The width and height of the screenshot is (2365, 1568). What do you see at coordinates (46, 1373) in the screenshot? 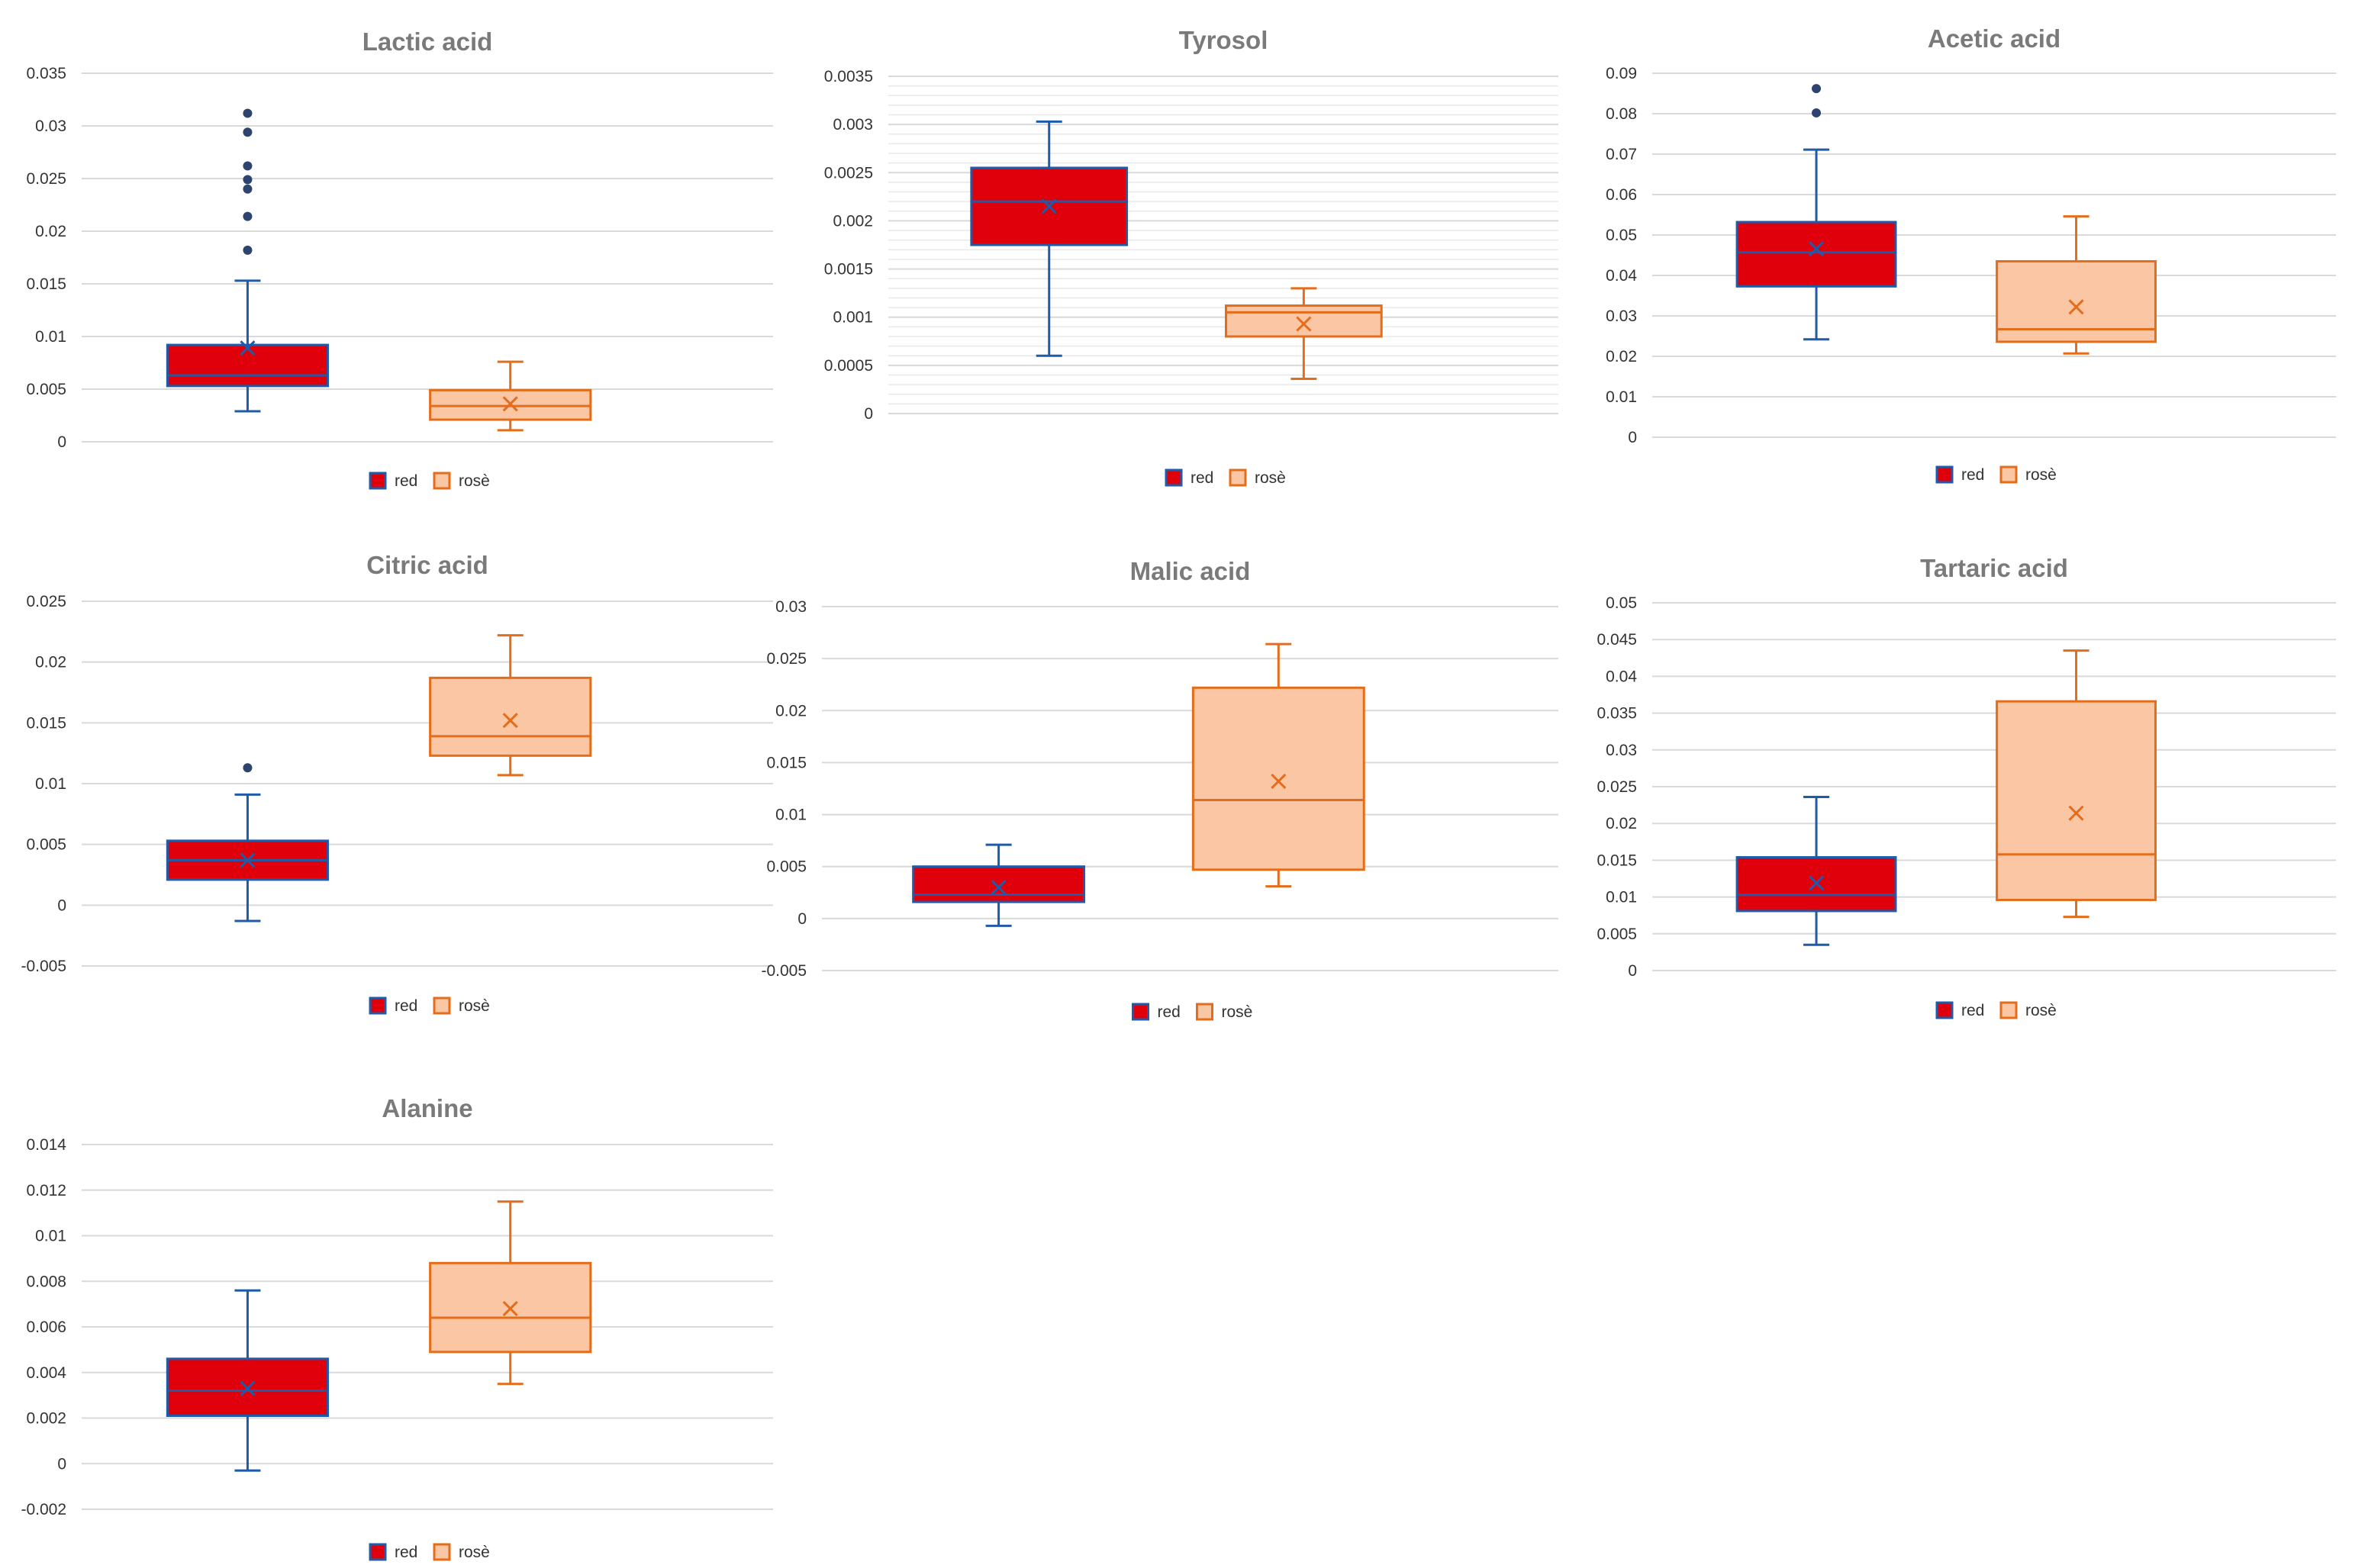
I see `y-tick-label: 0.004` at bounding box center [46, 1373].